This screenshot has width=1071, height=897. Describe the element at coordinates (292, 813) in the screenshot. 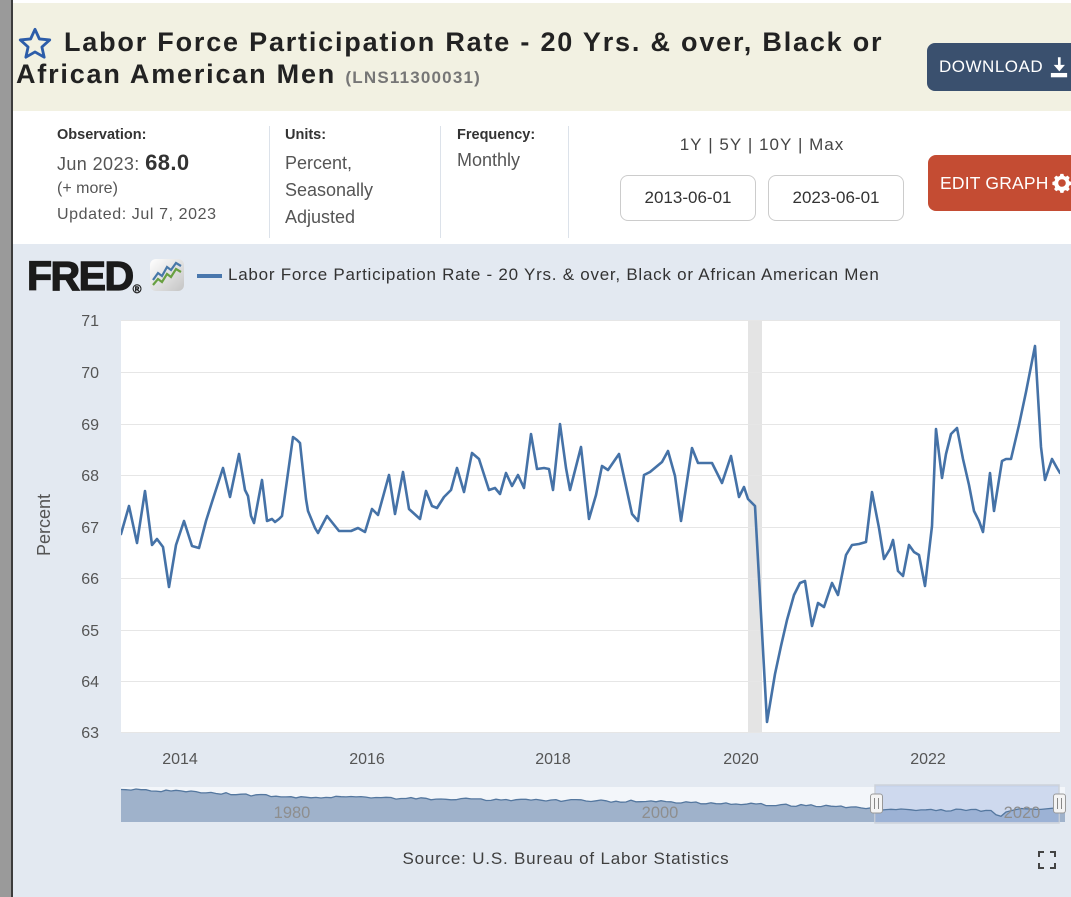

I see `svg-text: 1980` at that location.